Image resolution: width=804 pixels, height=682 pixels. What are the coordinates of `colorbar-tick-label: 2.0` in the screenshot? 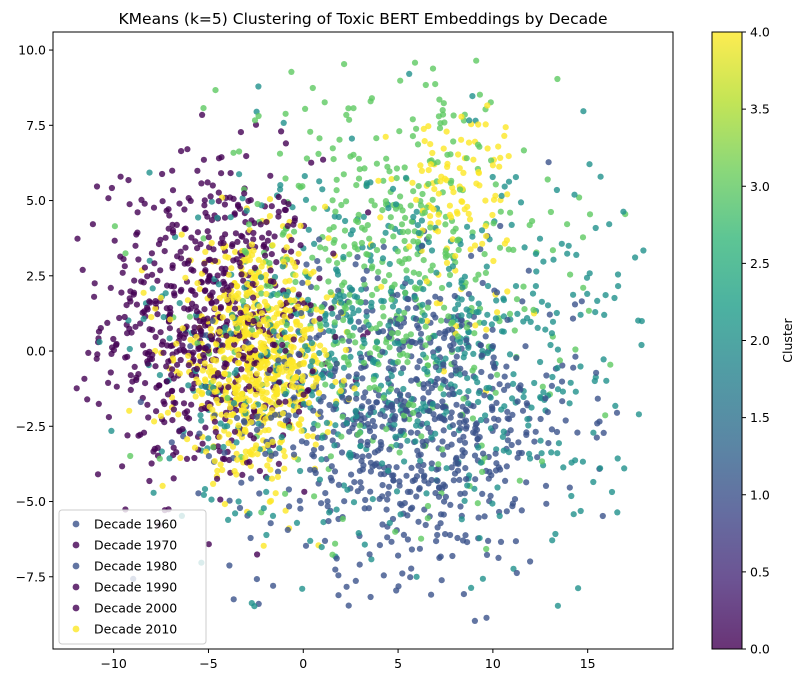 It's located at (760, 340).